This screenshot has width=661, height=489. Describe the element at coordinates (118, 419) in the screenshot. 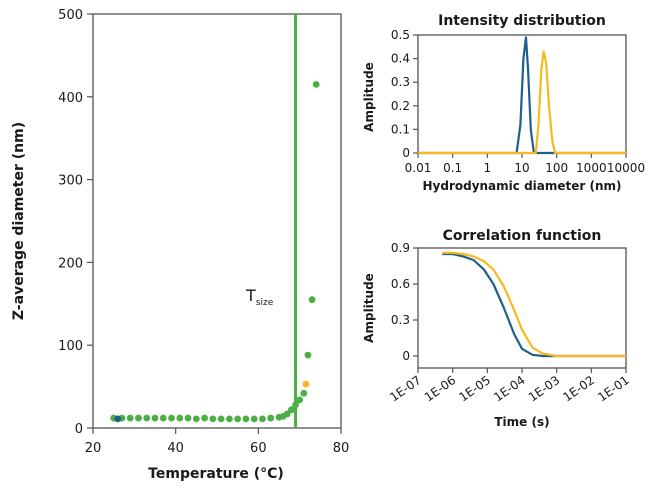

I see `main-data-point-blue` at that location.